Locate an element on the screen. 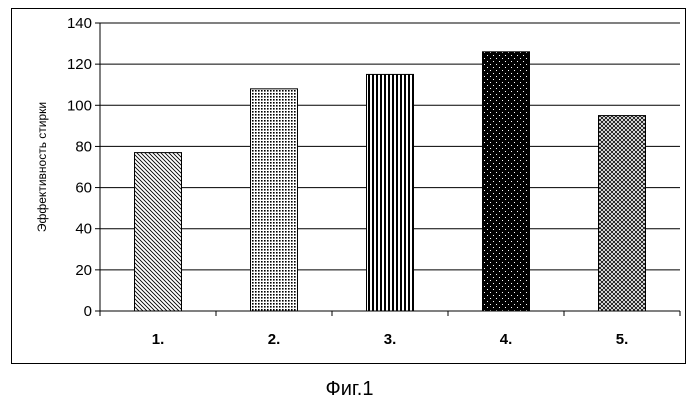 The width and height of the screenshot is (699, 409). figure-caption: Фиг.1 is located at coordinates (349, 389).